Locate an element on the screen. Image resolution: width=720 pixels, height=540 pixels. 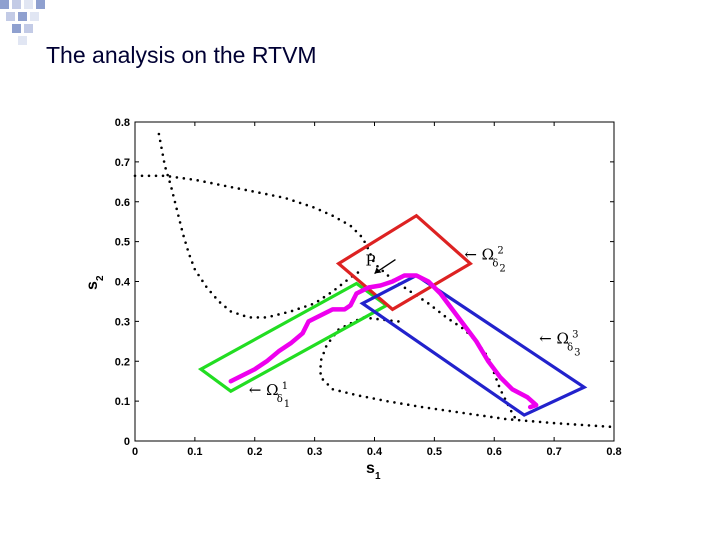
x-tick-label: 0 is located at coordinates (135, 452).